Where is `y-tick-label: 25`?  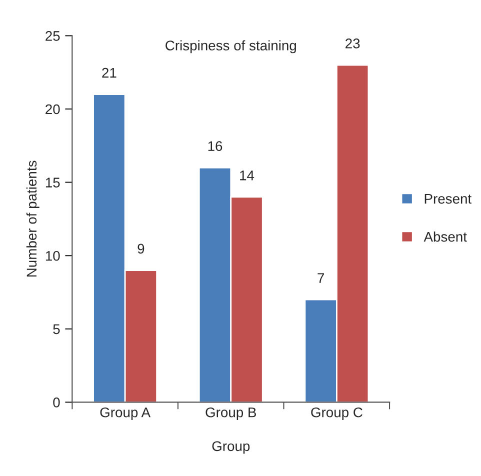
y-tick-label: 25 is located at coordinates (53, 36).